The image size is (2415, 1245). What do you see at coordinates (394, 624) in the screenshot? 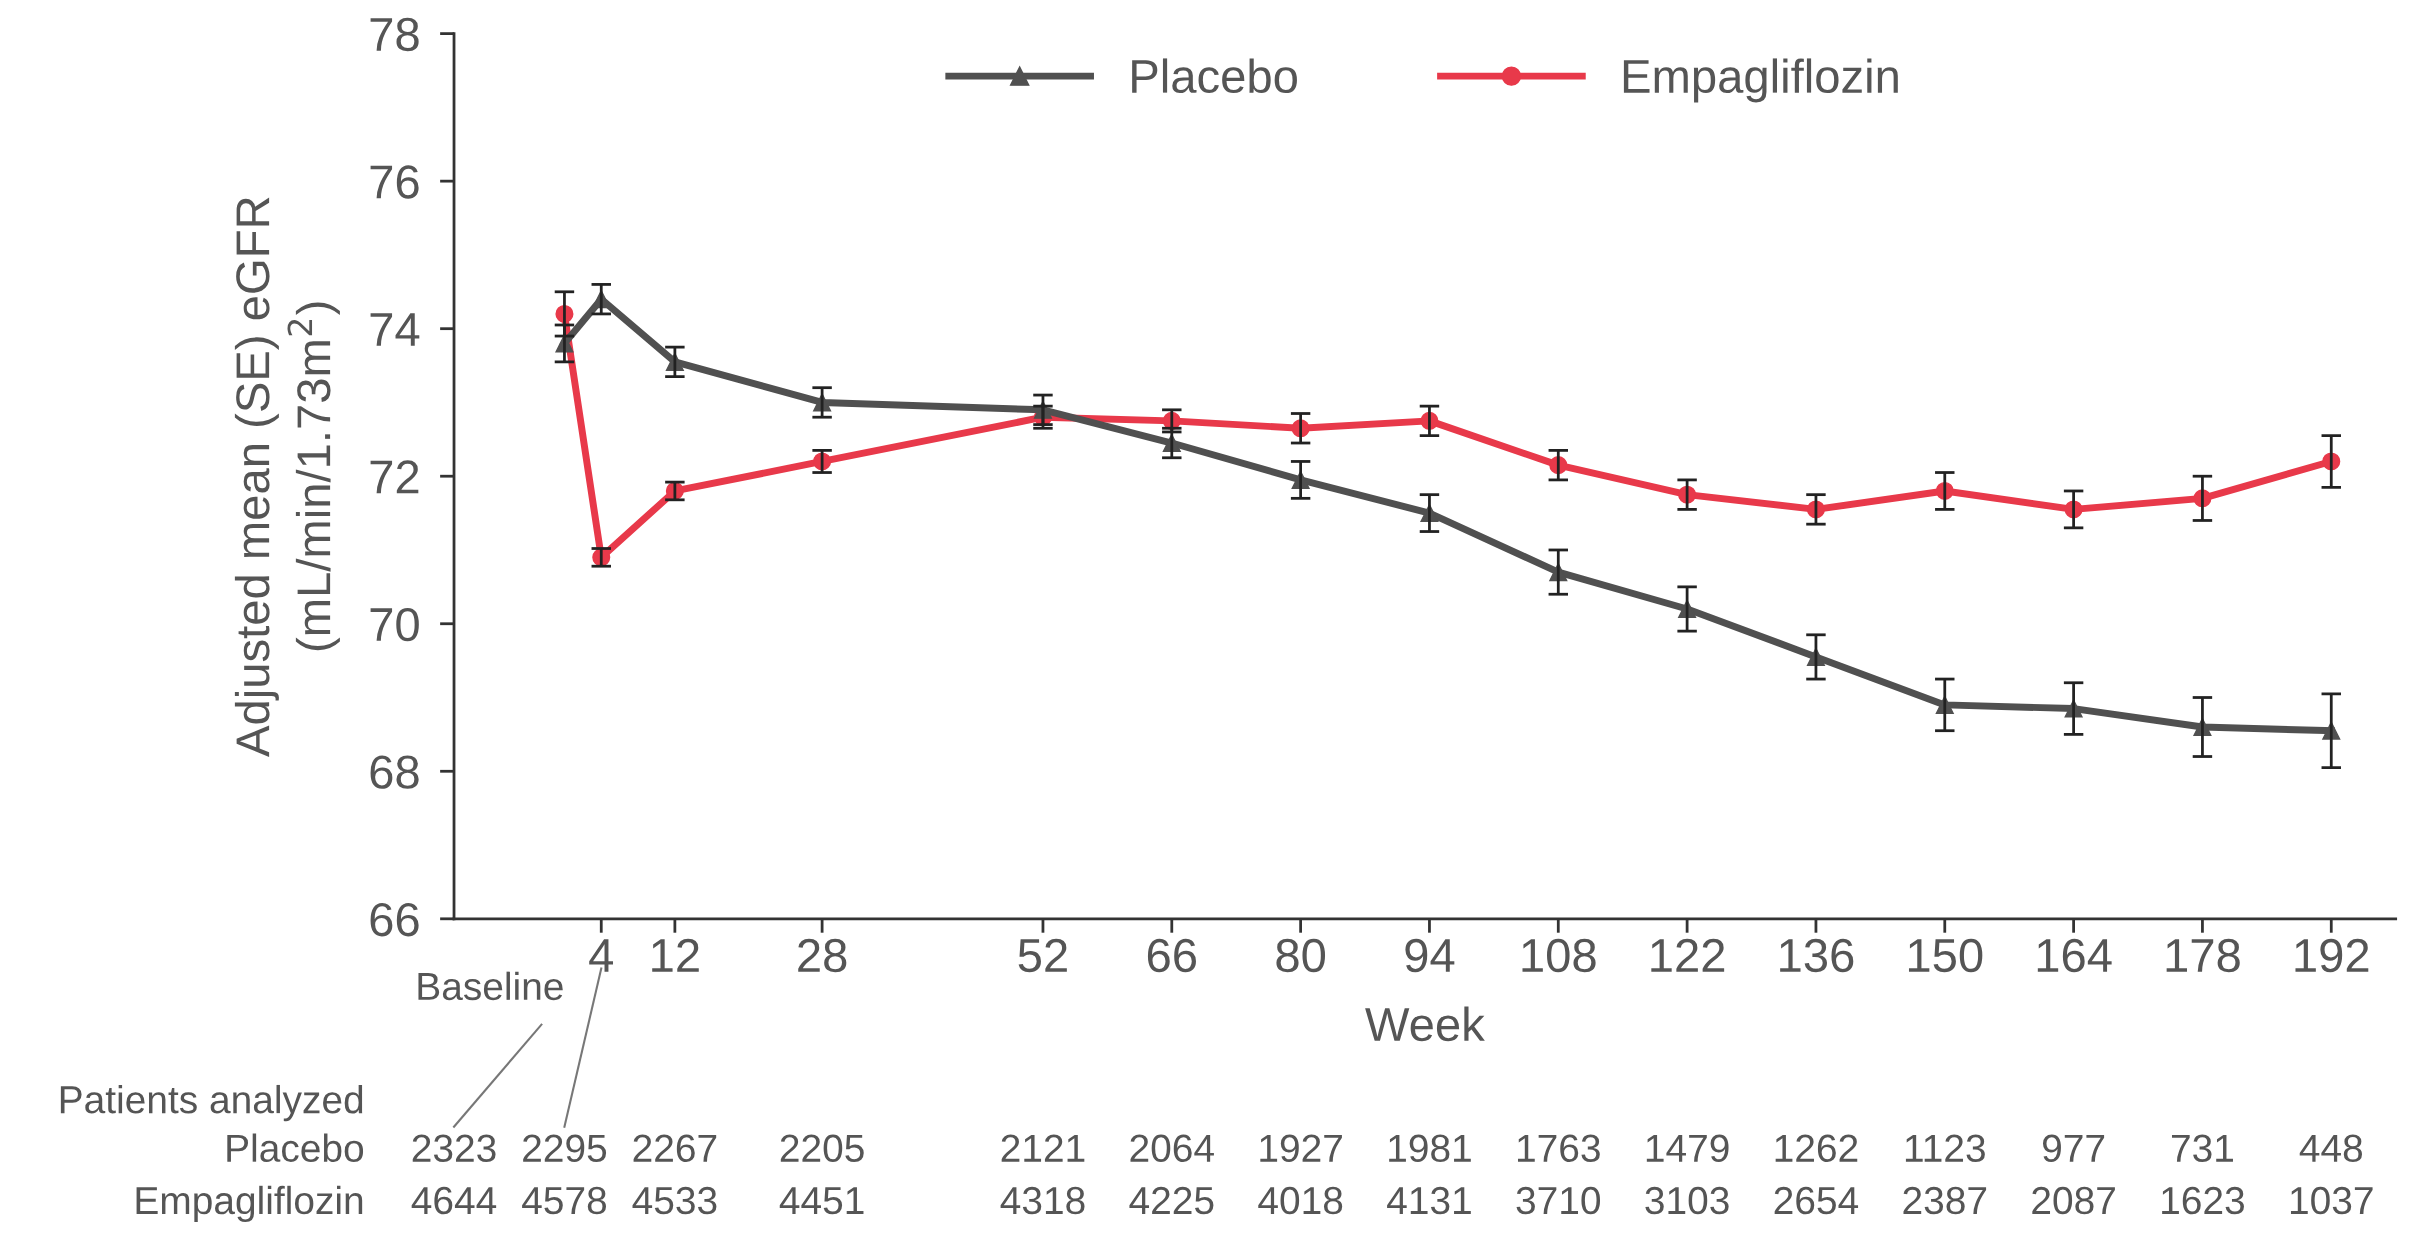
I see `y-tick-label: 70` at bounding box center [394, 624].